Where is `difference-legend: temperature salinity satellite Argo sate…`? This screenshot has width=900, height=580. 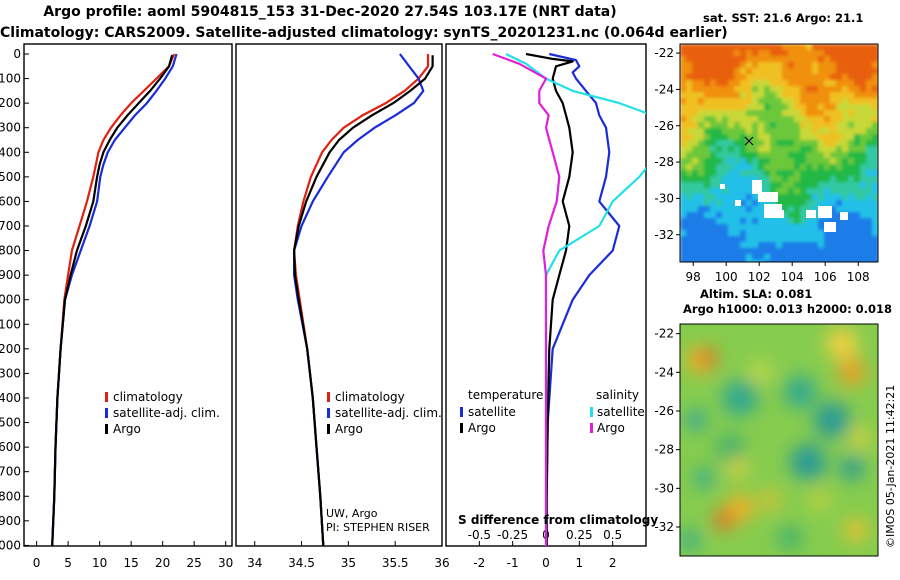
difference-legend: temperature salinity satellite Argo sate… is located at coordinates (552, 411).